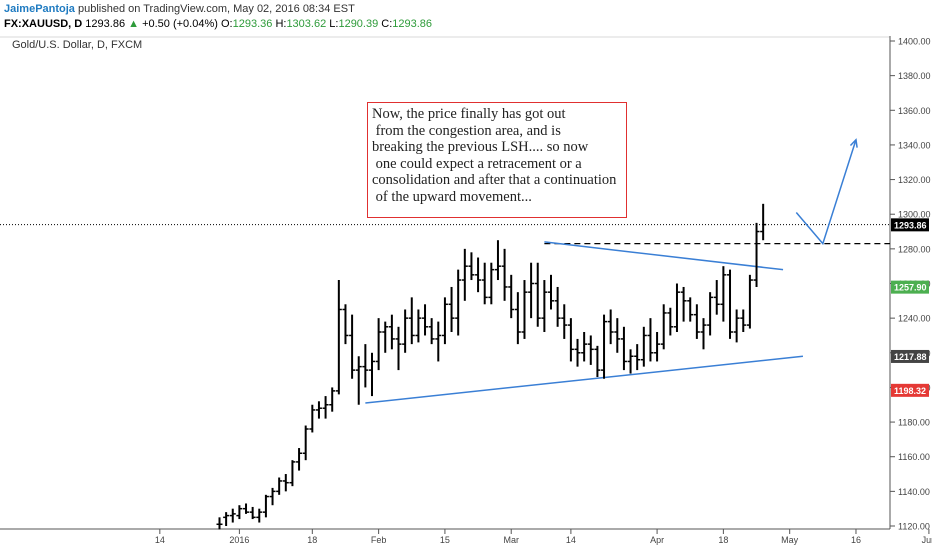 The height and width of the screenshot is (555, 932). I want to click on price-label-text: 1257.90, so click(910, 288).